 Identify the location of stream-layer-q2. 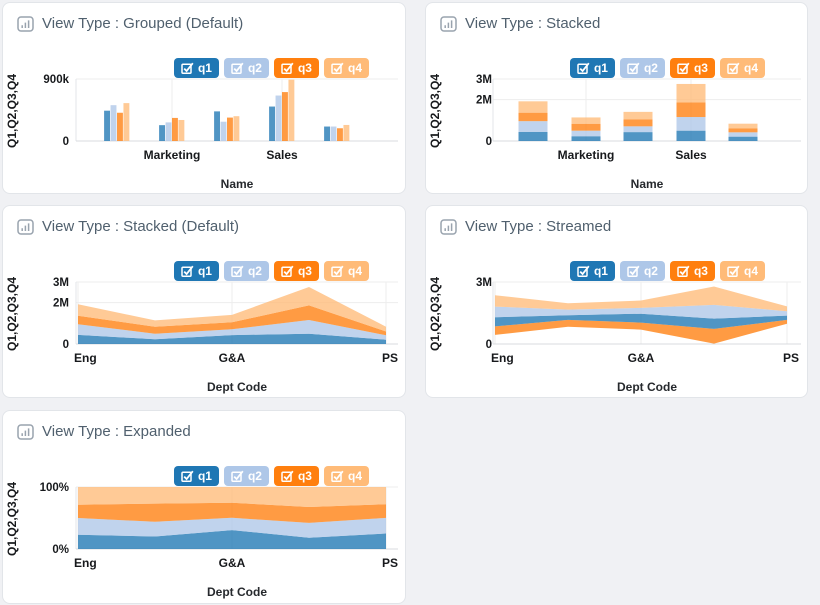
(641, 311).